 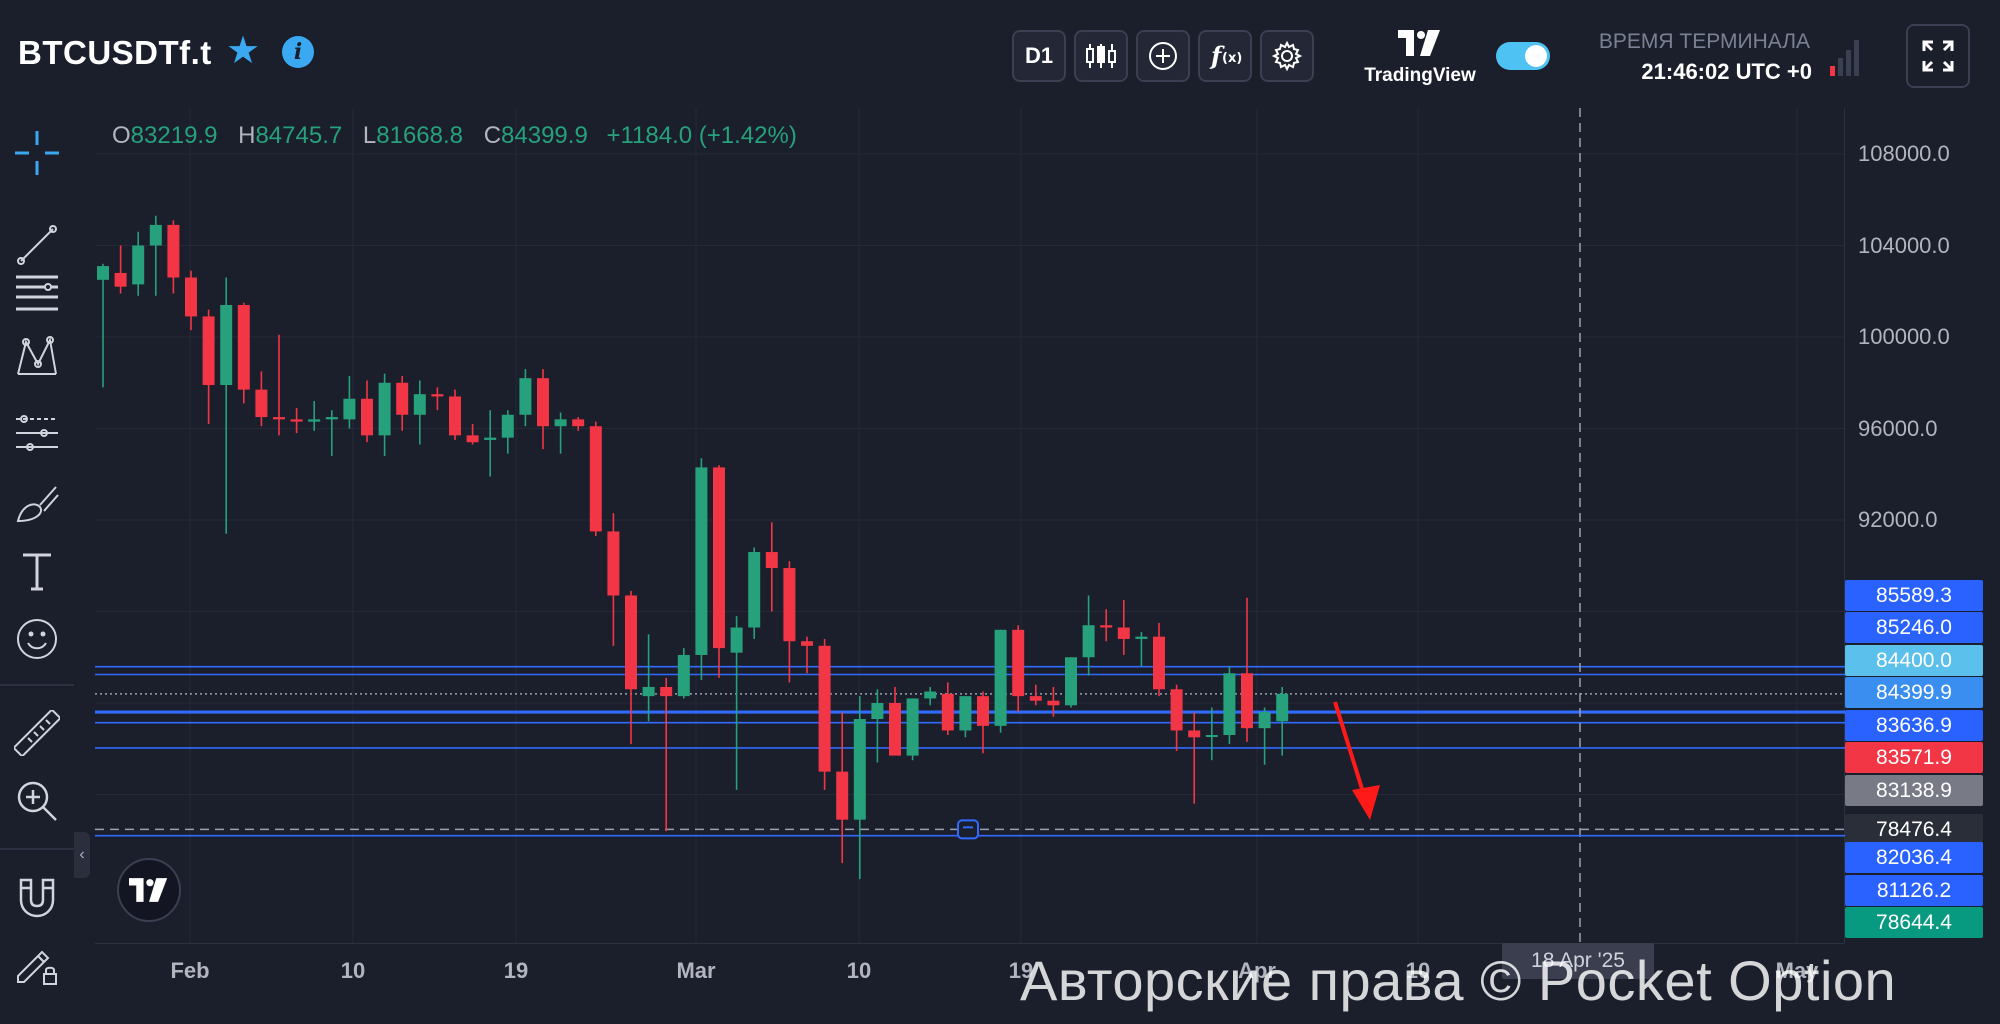 What do you see at coordinates (1163, 56) in the screenshot?
I see `add-button` at bounding box center [1163, 56].